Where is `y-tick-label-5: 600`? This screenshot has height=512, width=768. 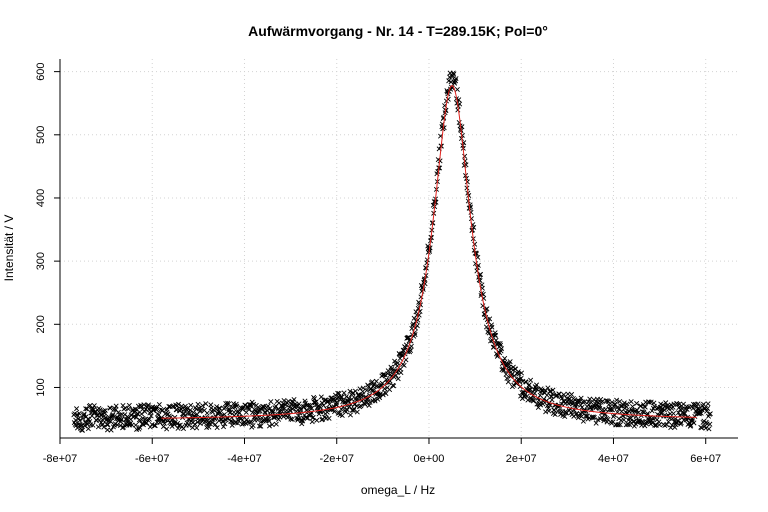 y-tick-label-5: 600 is located at coordinates (41, 71).